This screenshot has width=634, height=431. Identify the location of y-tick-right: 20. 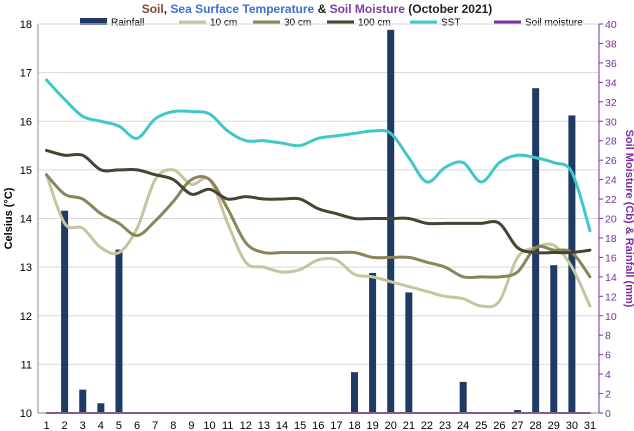
(611, 220).